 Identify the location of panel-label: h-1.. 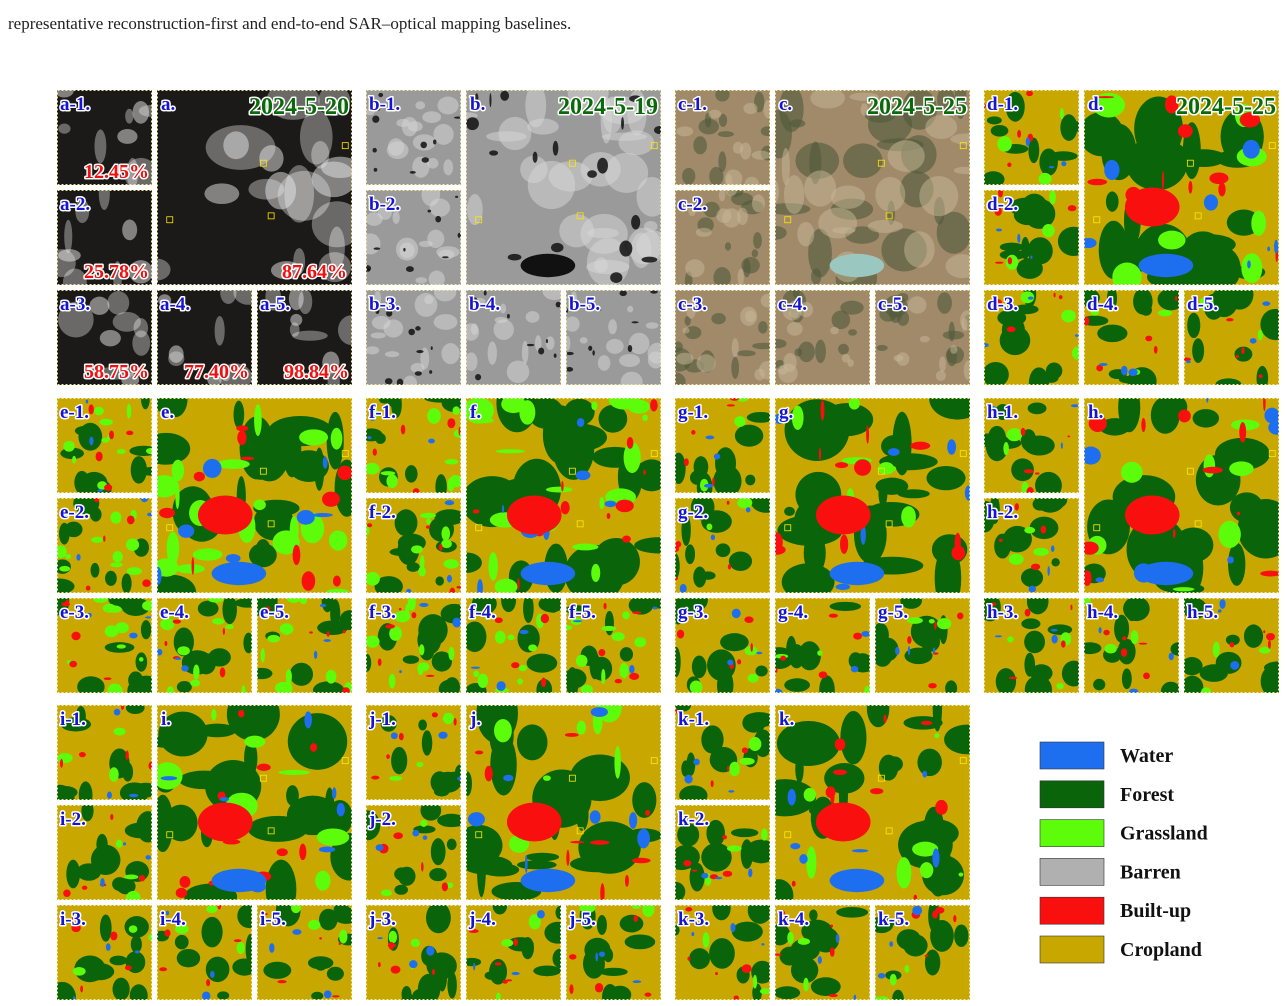
(1002, 412).